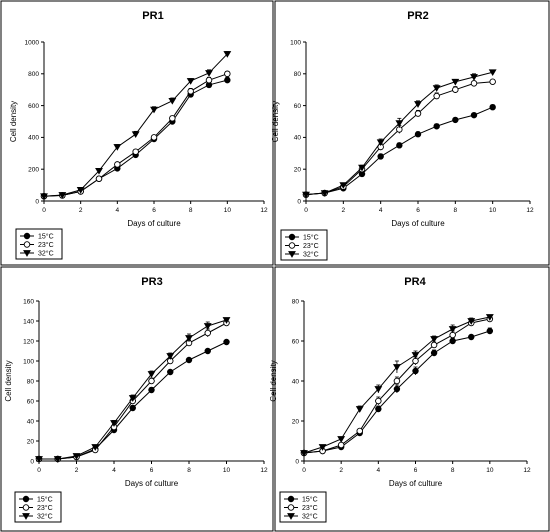 The image size is (550, 532). I want to click on y-tick-label: 200, so click(33, 170).